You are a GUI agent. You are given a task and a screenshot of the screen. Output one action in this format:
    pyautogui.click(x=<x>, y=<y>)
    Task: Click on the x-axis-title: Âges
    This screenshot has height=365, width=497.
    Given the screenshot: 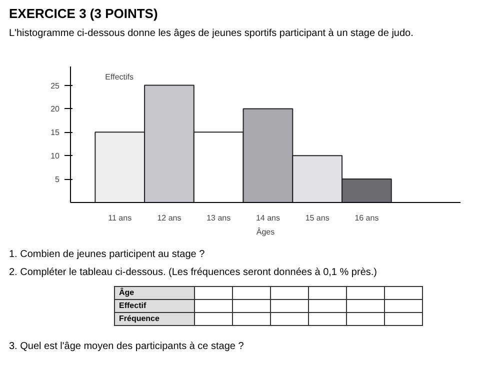 What is the action you would take?
    pyautogui.click(x=265, y=232)
    